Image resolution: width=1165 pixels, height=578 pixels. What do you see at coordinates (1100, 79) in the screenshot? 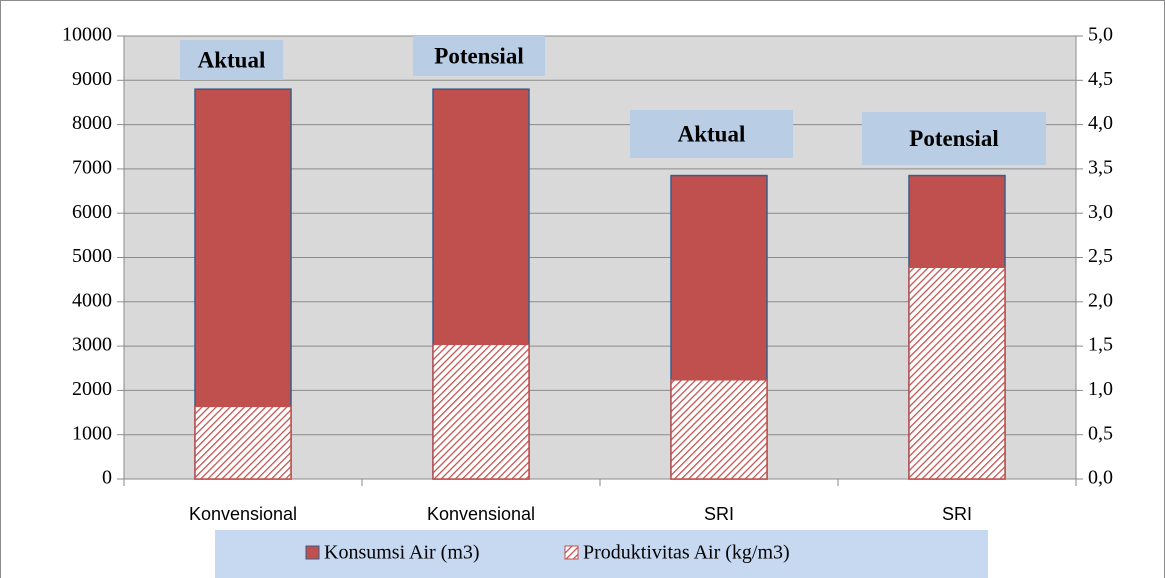
I see `y2-tick-label: 4,5` at bounding box center [1100, 79].